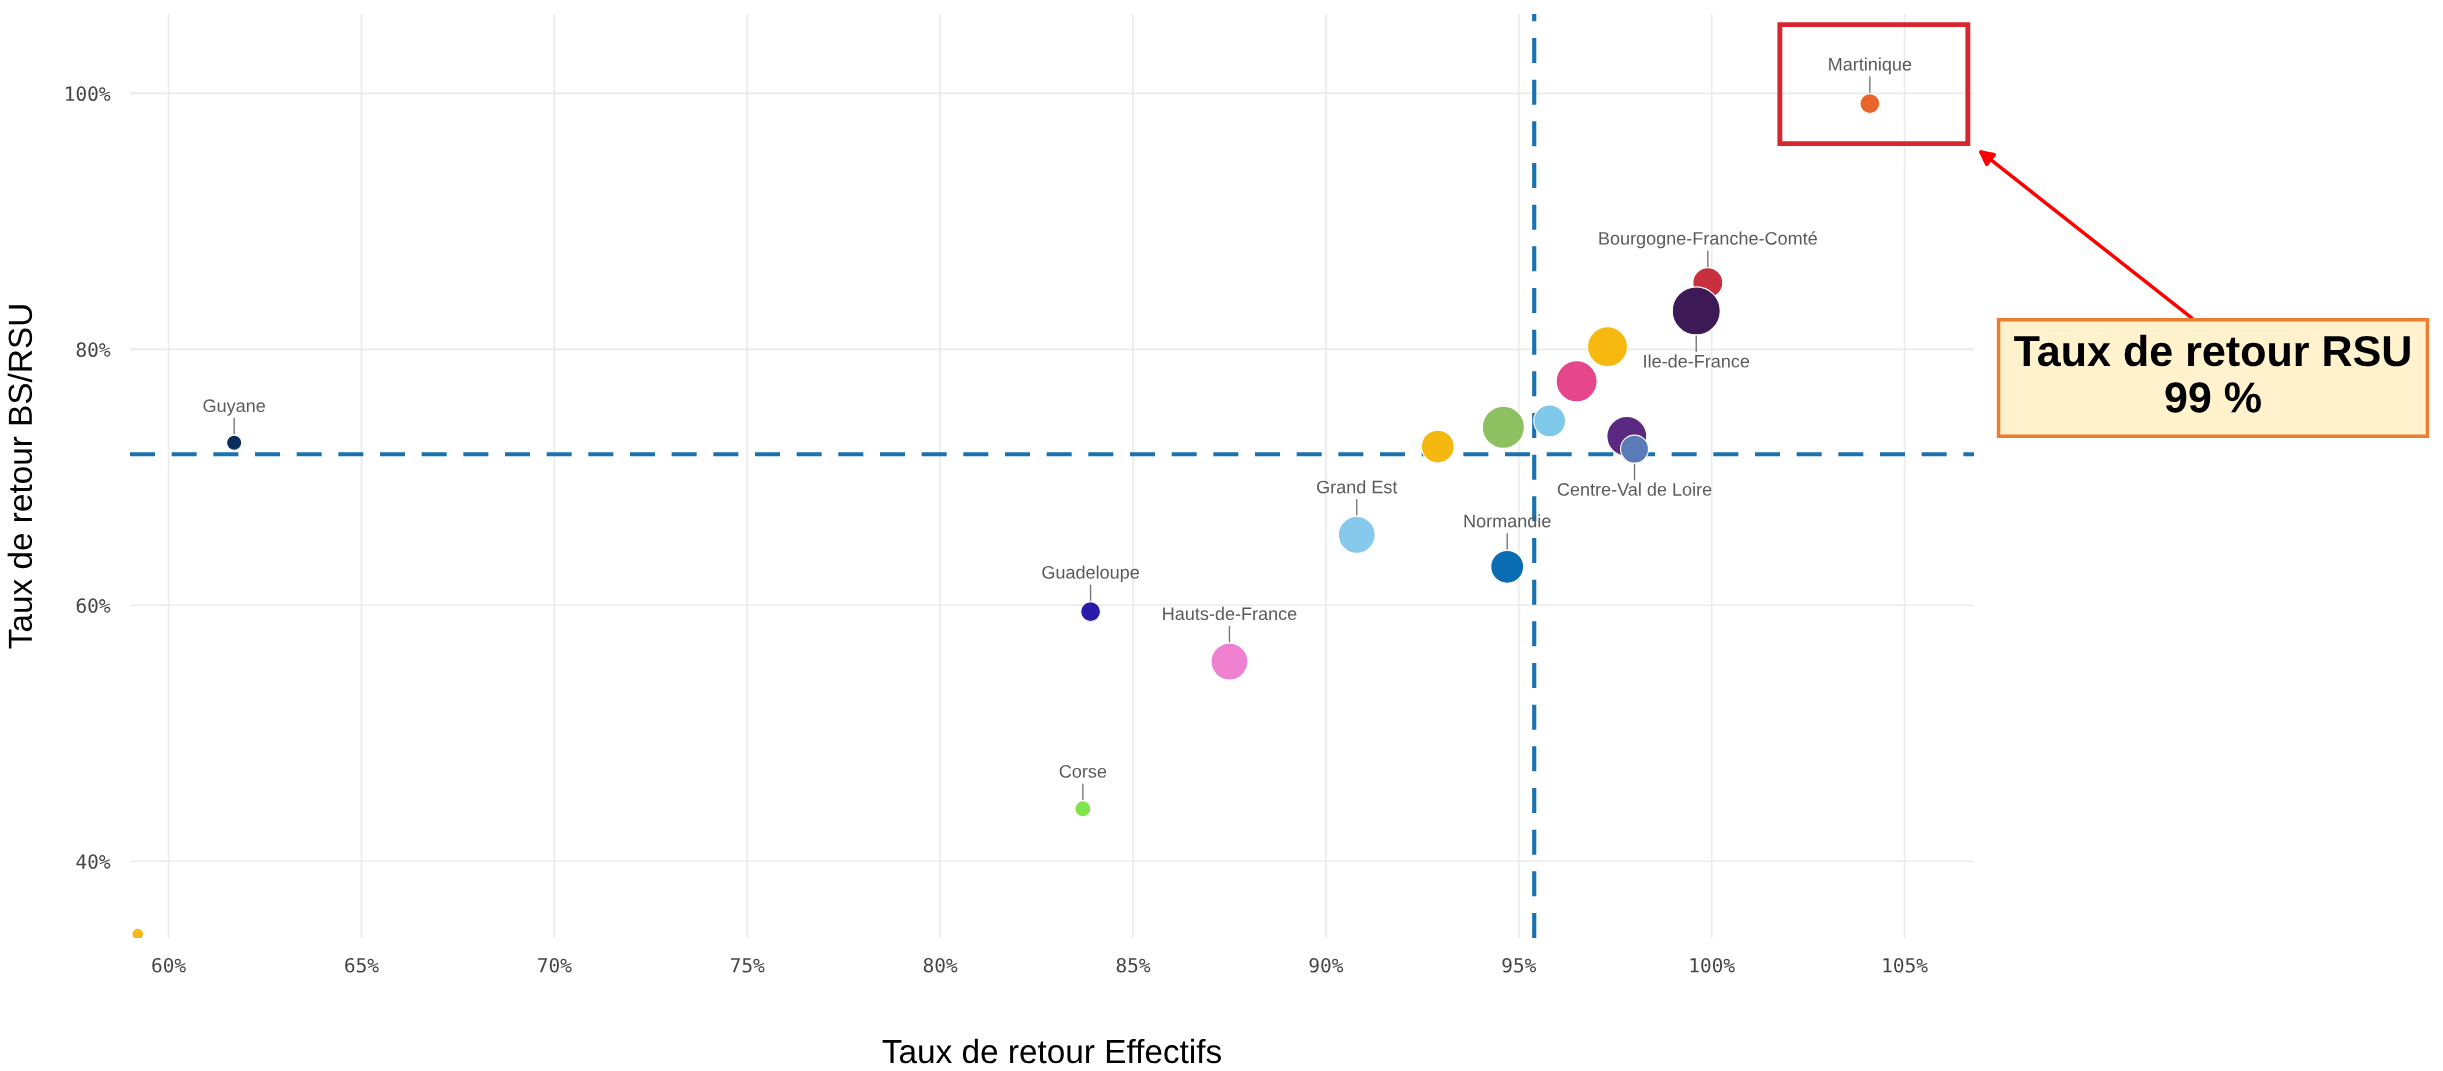 The height and width of the screenshot is (1071, 2443). Describe the element at coordinates (1507, 521) in the screenshot. I see `annotation: Normandie` at that location.